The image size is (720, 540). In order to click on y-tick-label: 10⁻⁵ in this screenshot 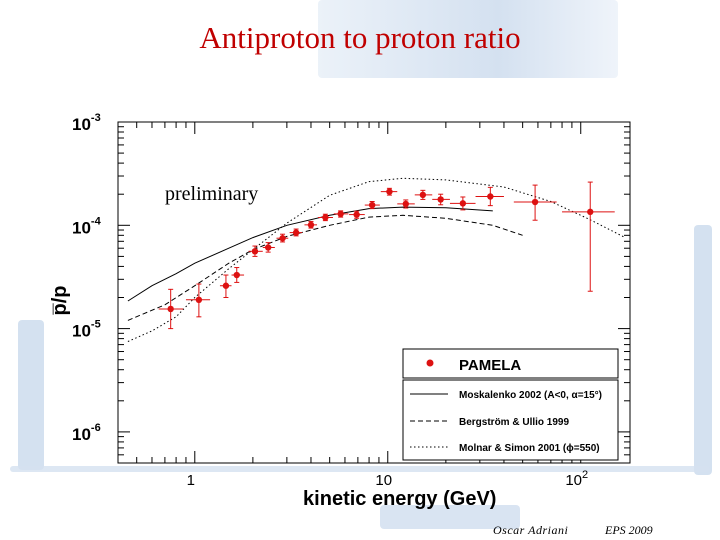, I will do `click(86, 330)`.